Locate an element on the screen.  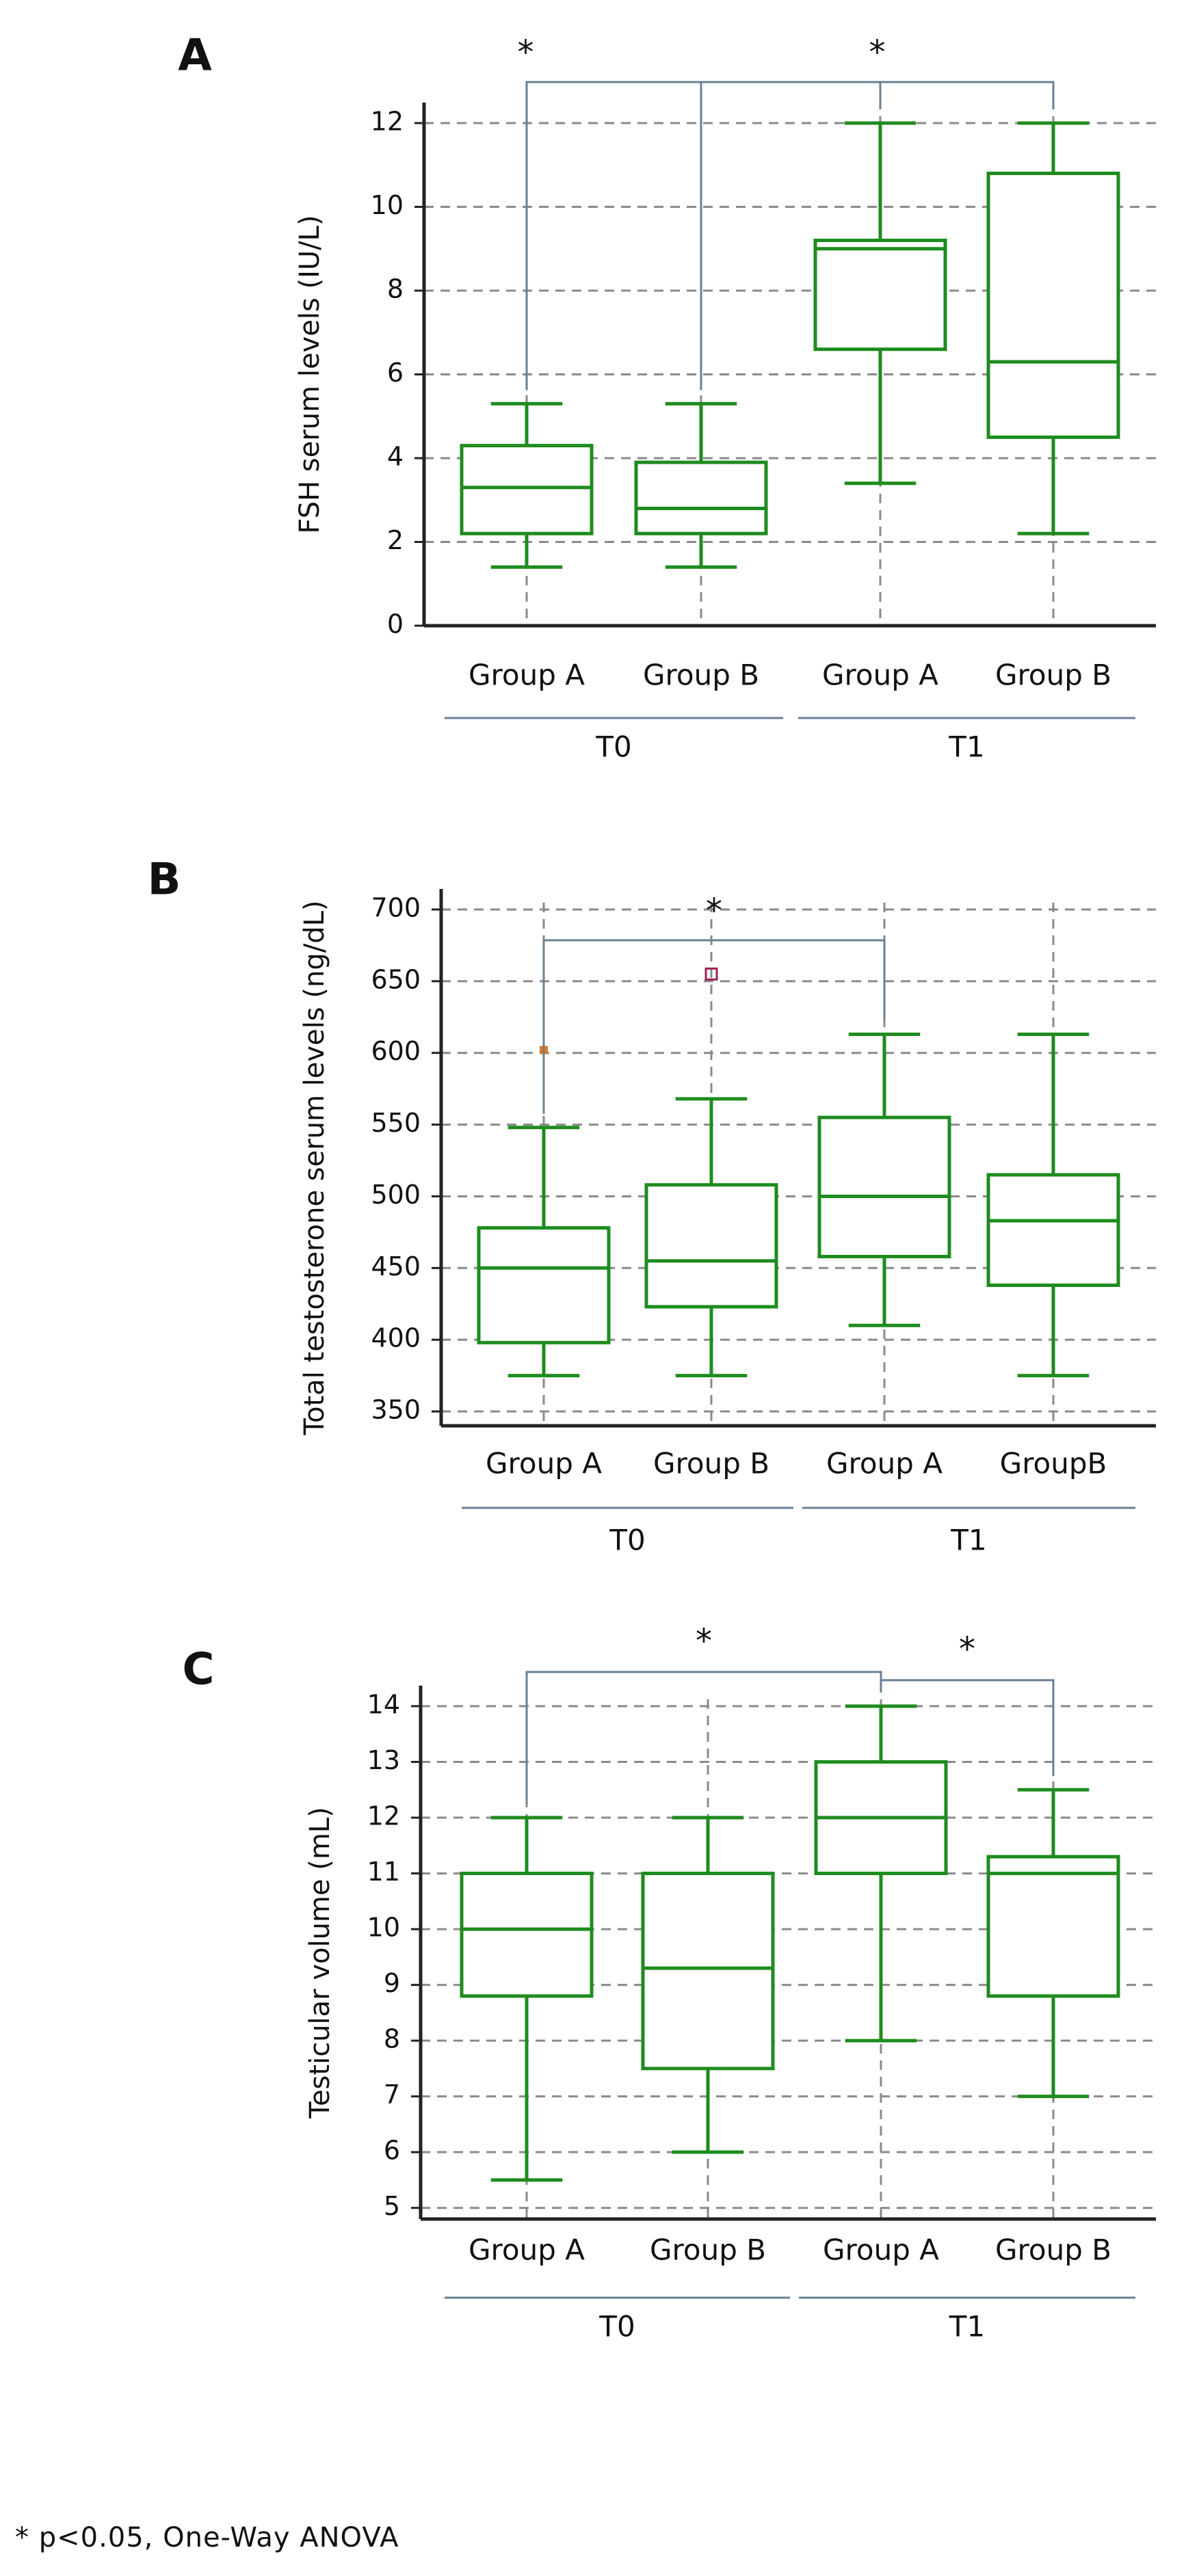
footnote: * p<0.05, One-Way ANOVA is located at coordinates (207, 2537).